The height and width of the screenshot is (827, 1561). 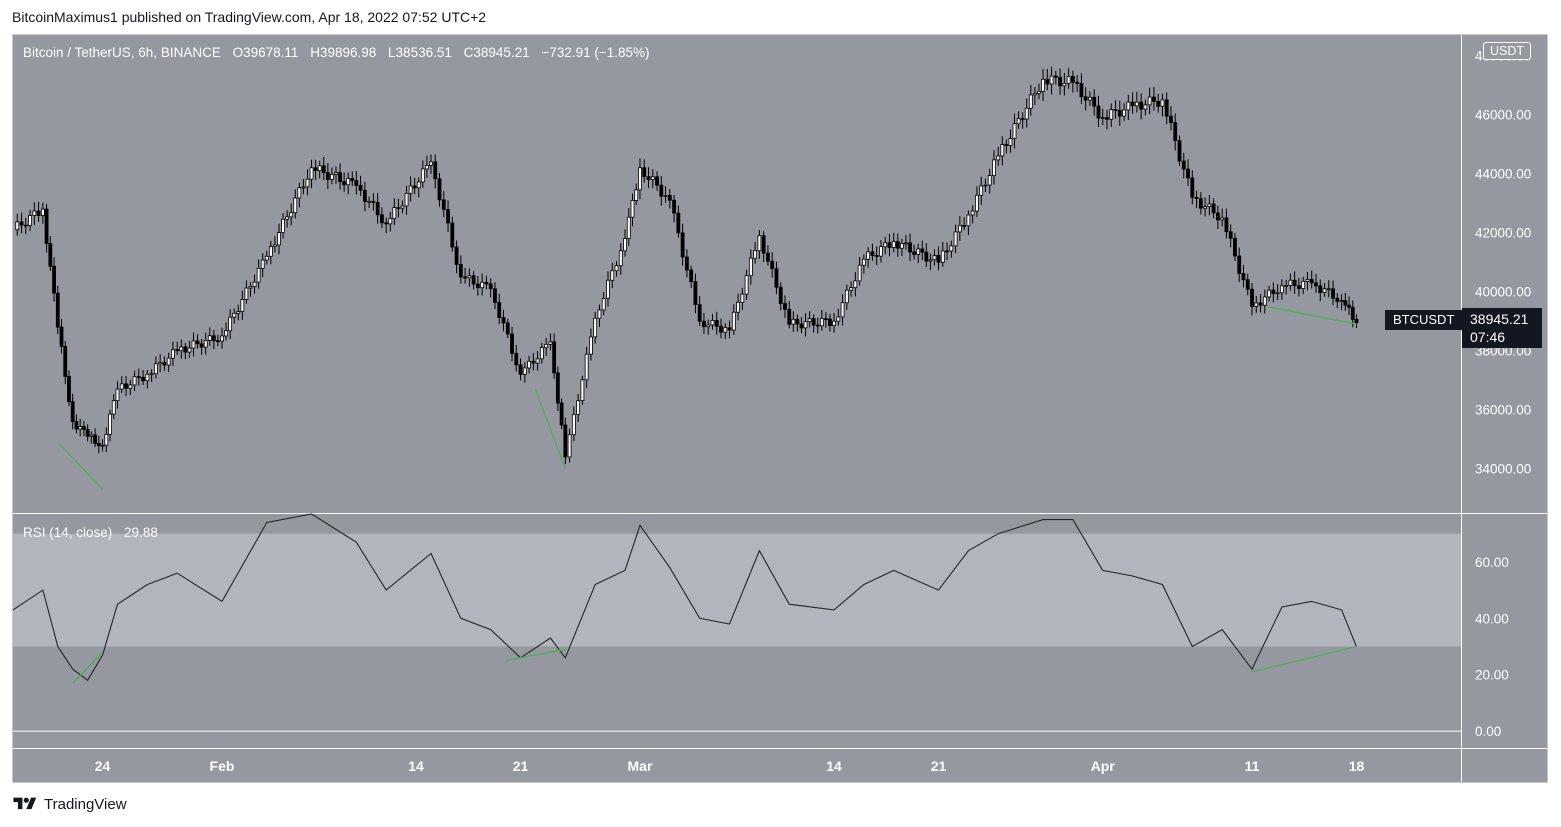 I want to click on tradingview-logo-icon, so click(x=25, y=804).